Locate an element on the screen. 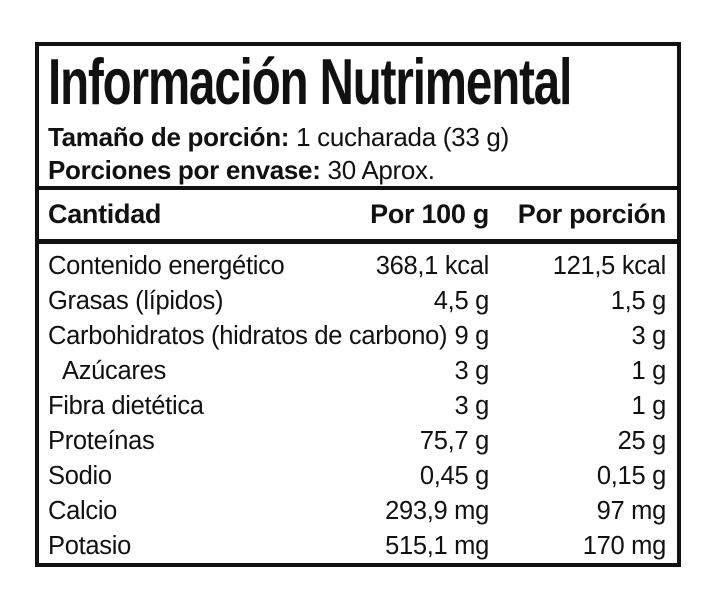 The height and width of the screenshot is (604, 718). column-header-per-serving: Por porción is located at coordinates (592, 214).